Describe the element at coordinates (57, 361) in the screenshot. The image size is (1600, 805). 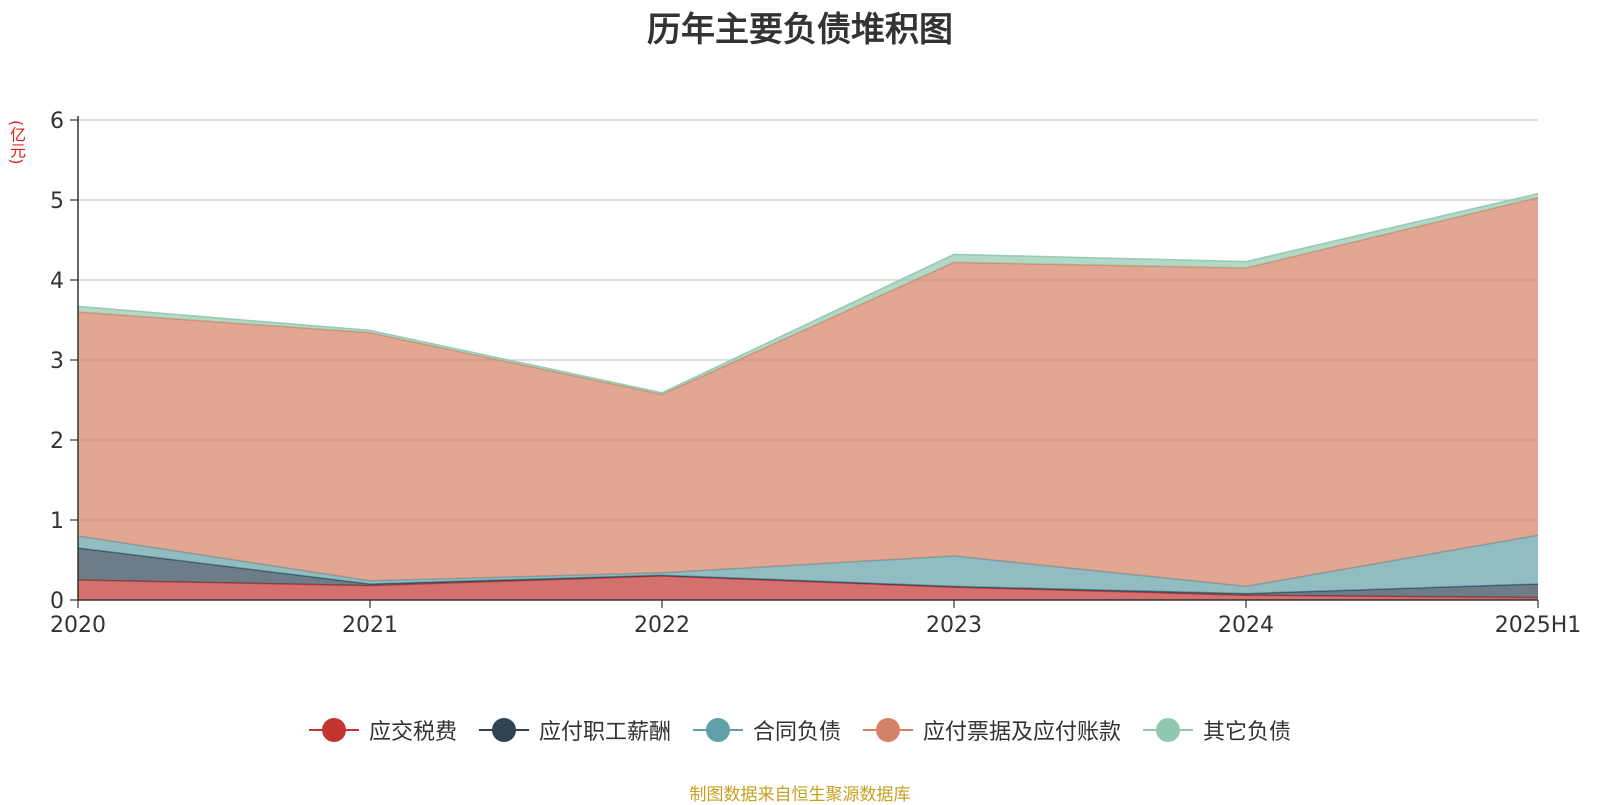
I see `y-tick-label: 3` at that location.